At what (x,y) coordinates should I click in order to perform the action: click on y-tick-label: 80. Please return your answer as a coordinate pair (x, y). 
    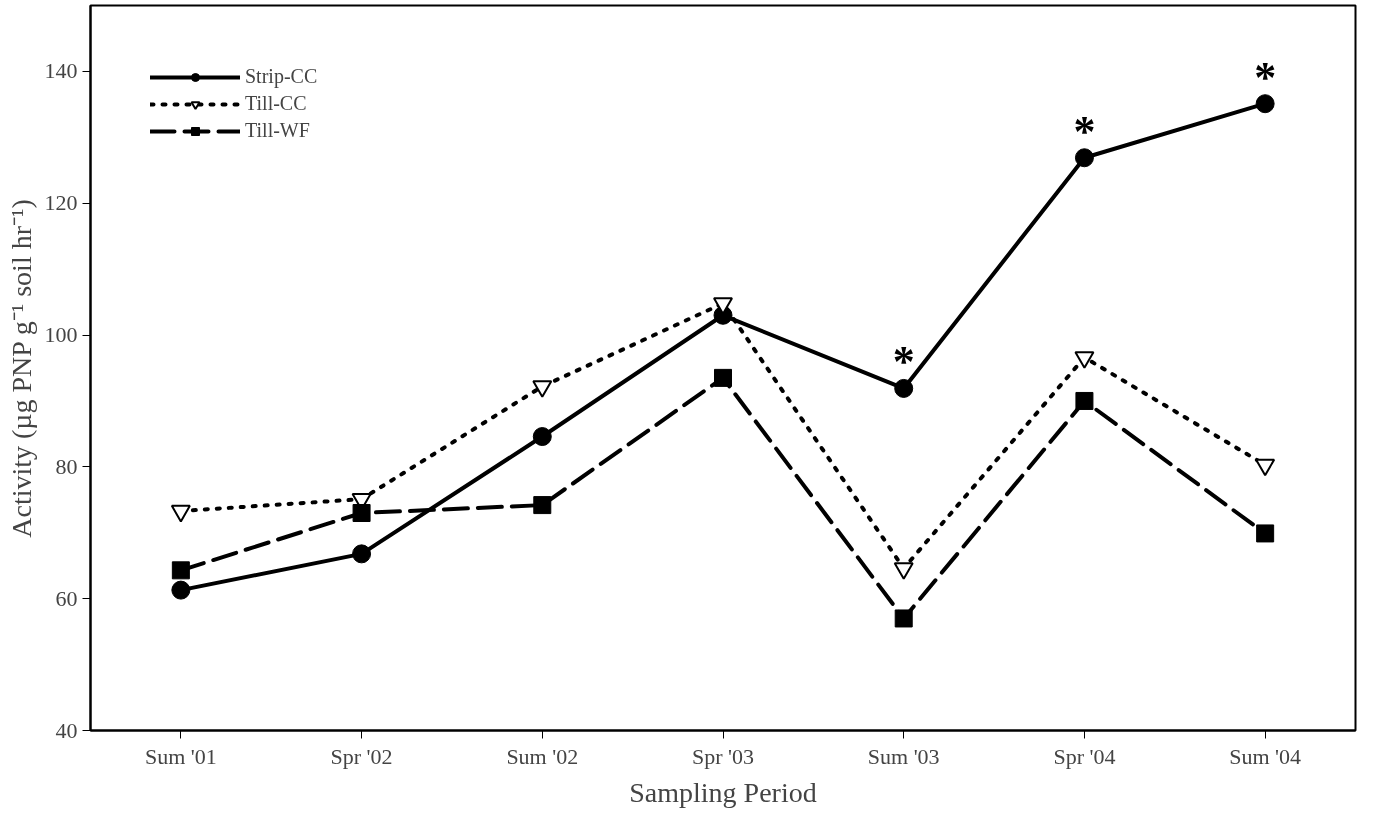
    Looking at the image, I should click on (66, 466).